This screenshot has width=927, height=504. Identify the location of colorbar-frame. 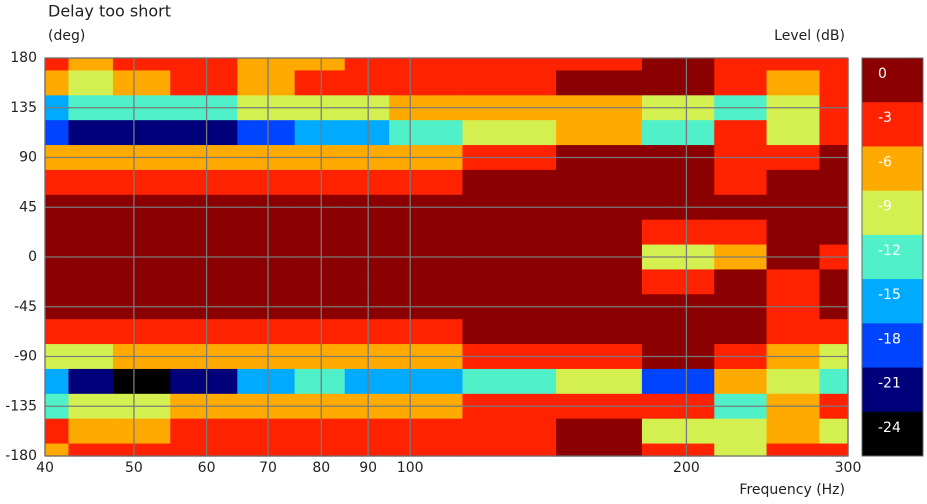
(892, 257).